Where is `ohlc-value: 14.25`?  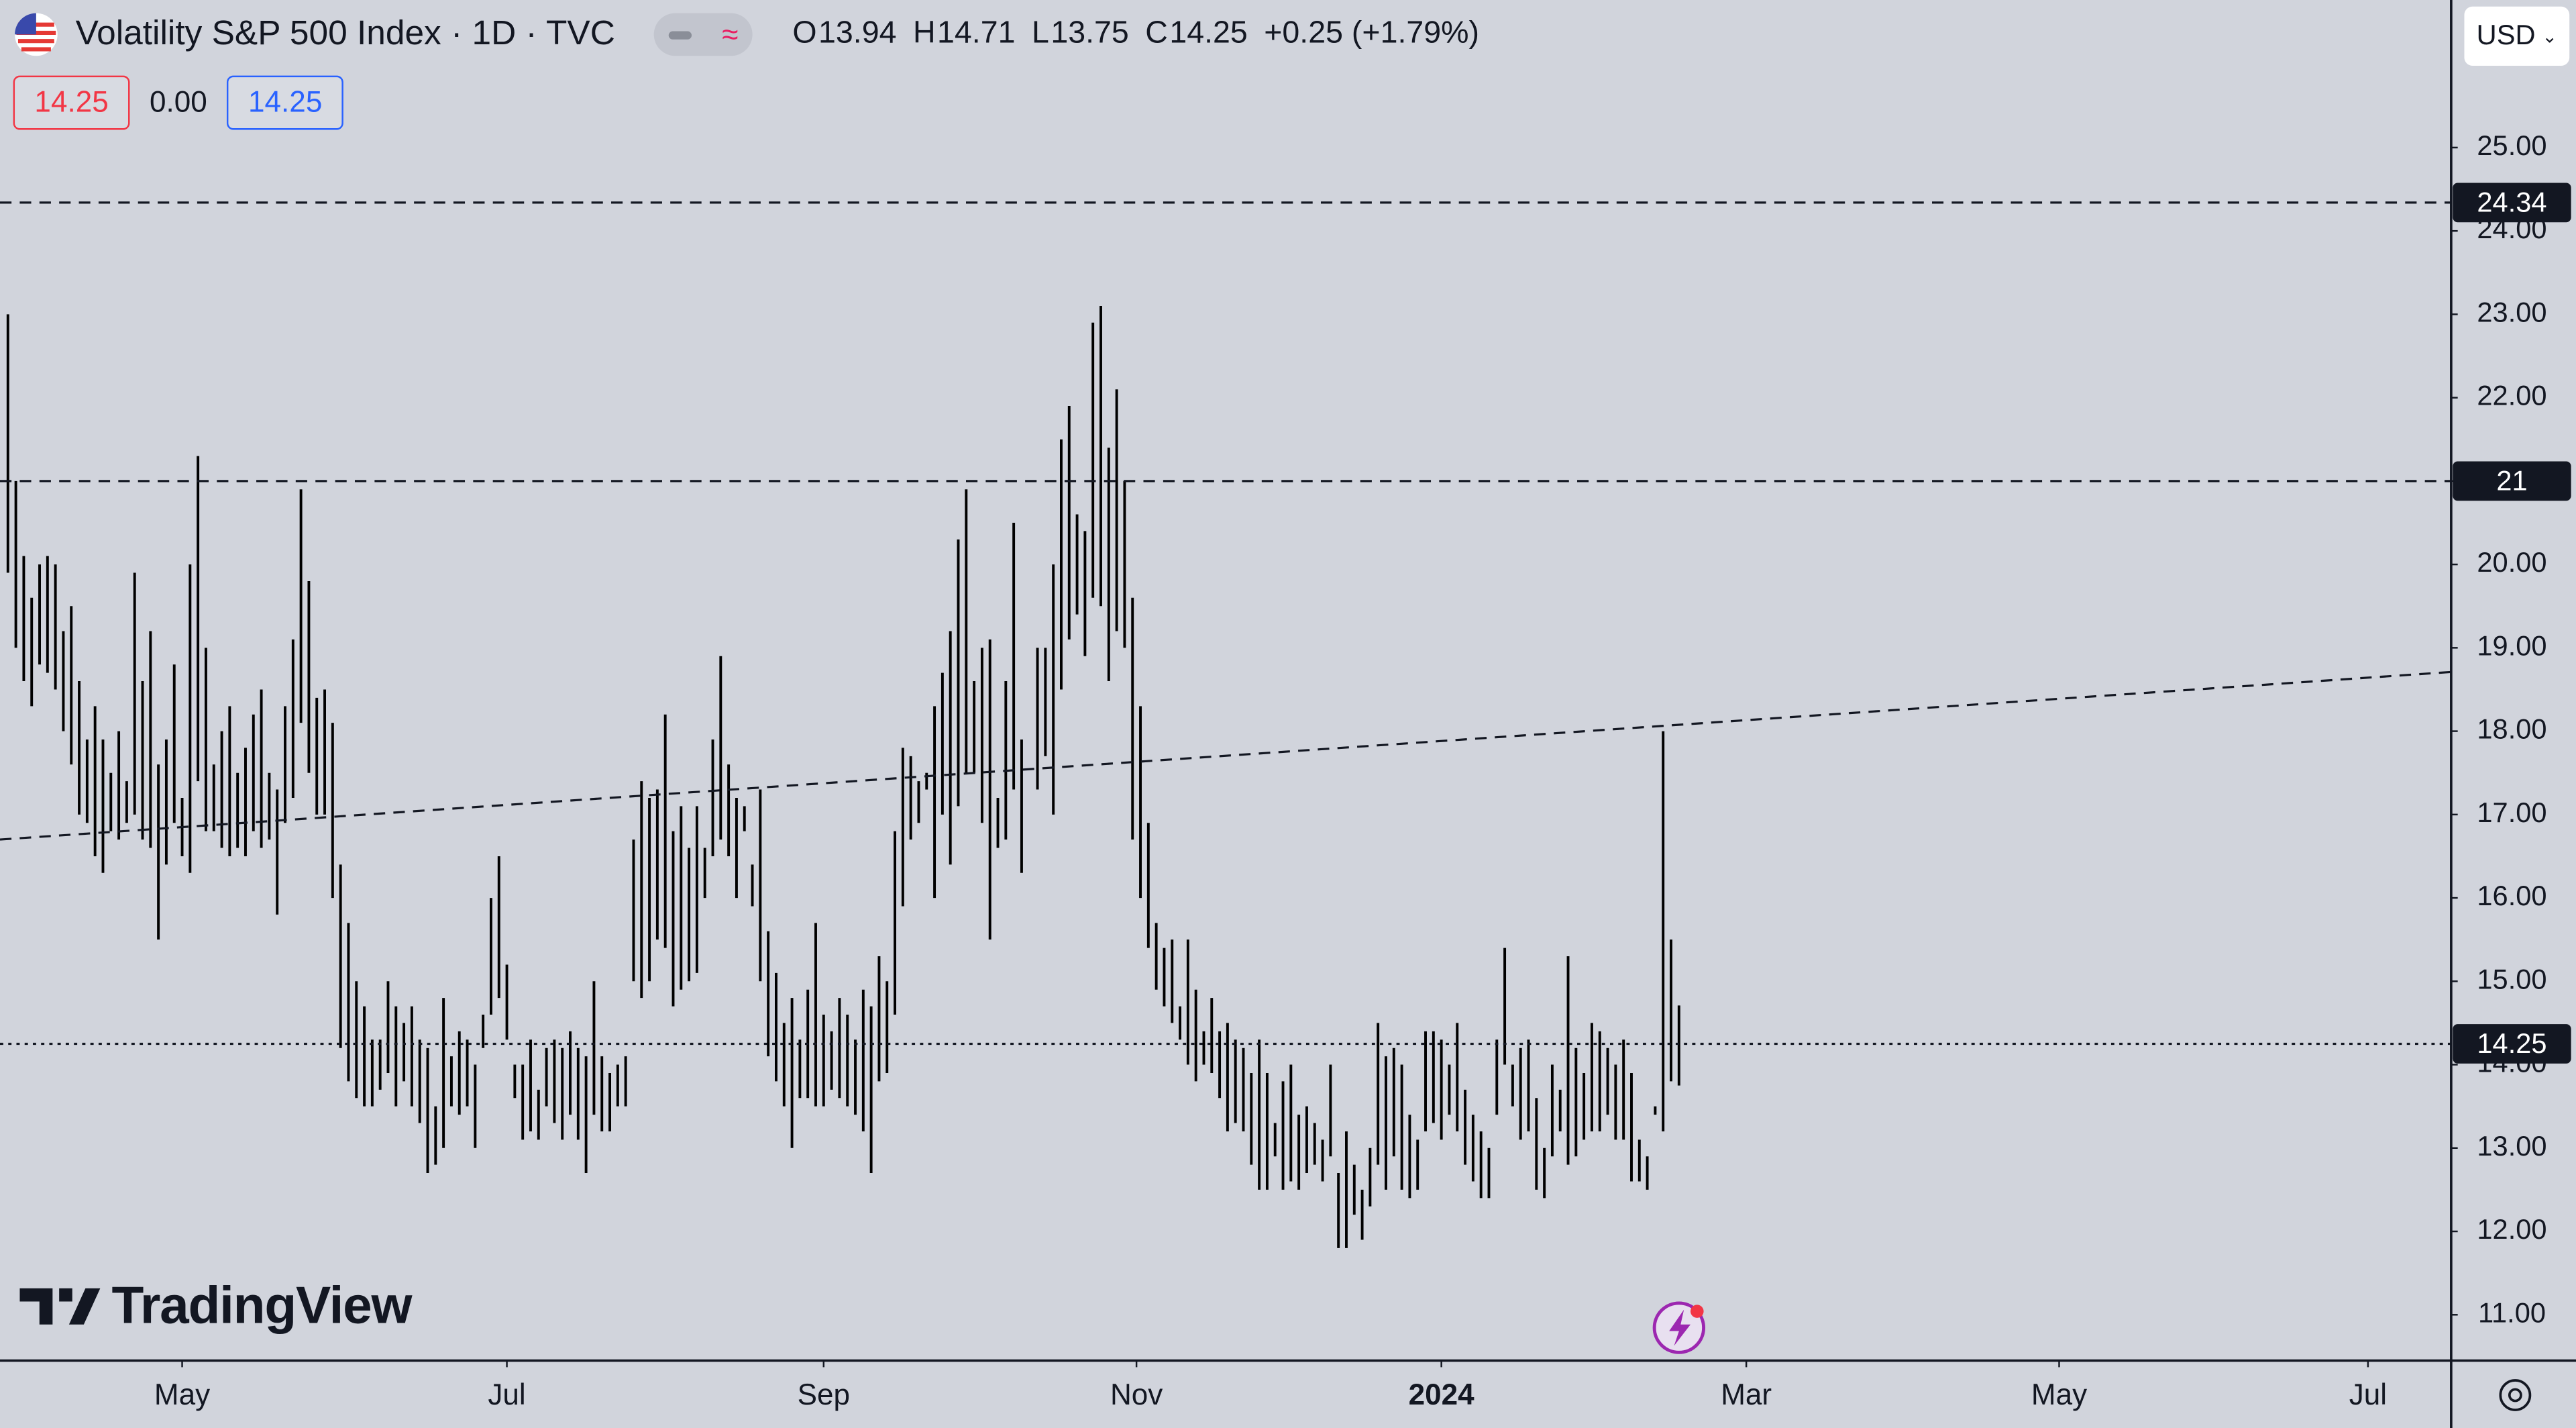 ohlc-value: 14.25 is located at coordinates (1208, 33).